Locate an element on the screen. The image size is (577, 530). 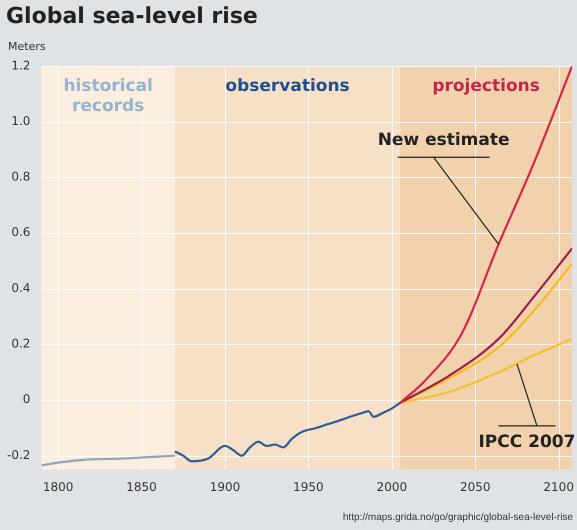
x-tick-label: 1900 is located at coordinates (225, 487).